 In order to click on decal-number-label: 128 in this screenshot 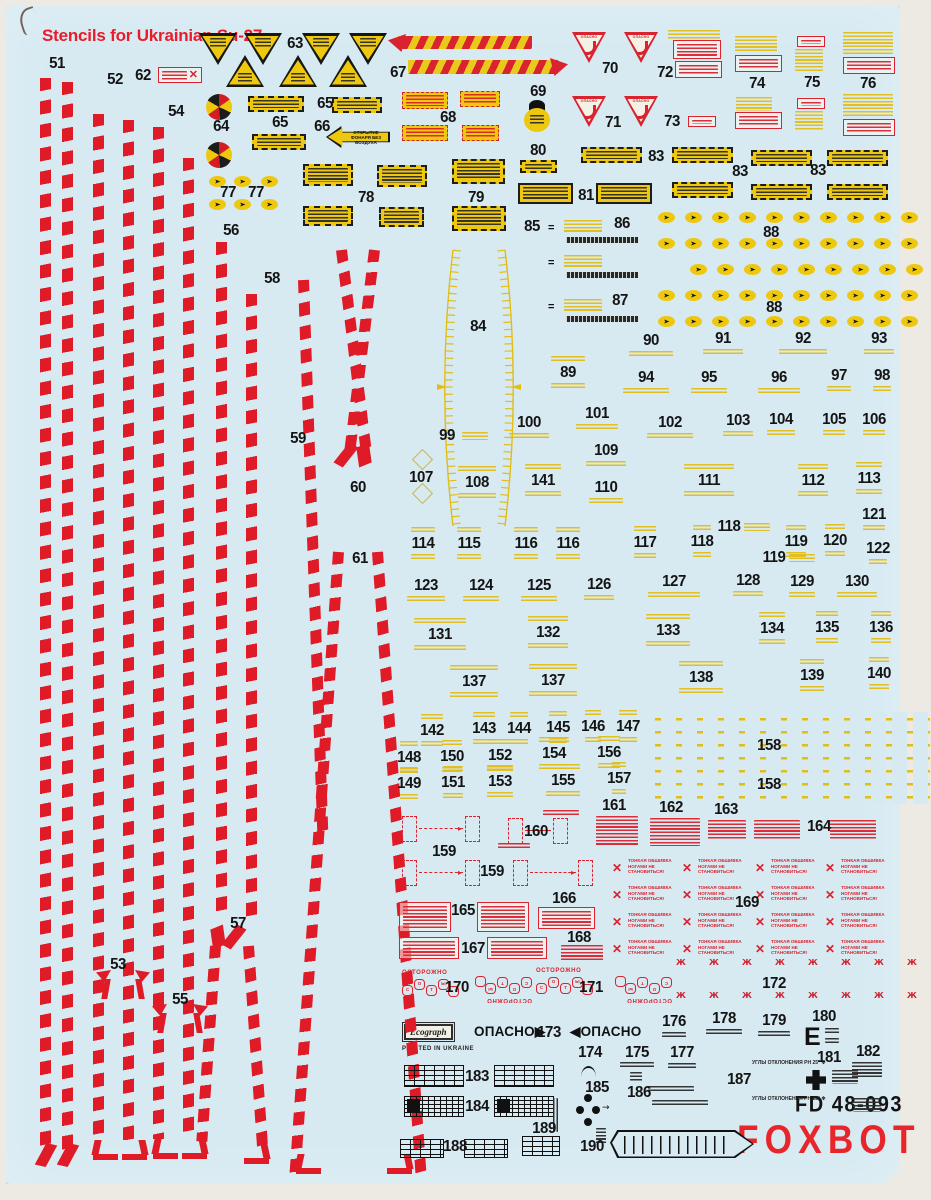, I will do `click(748, 580)`.